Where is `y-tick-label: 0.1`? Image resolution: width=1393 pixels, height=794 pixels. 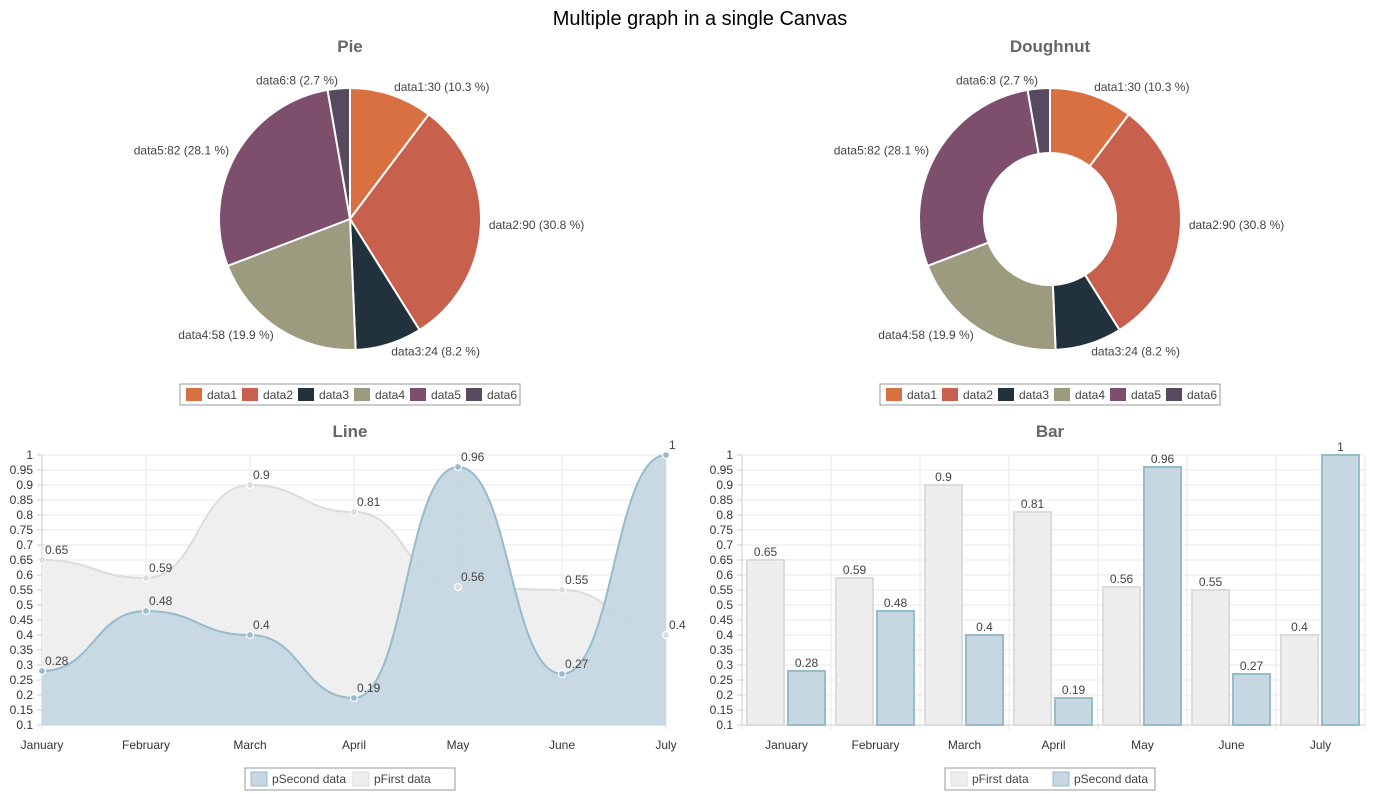
y-tick-label: 0.1 is located at coordinates (724, 725).